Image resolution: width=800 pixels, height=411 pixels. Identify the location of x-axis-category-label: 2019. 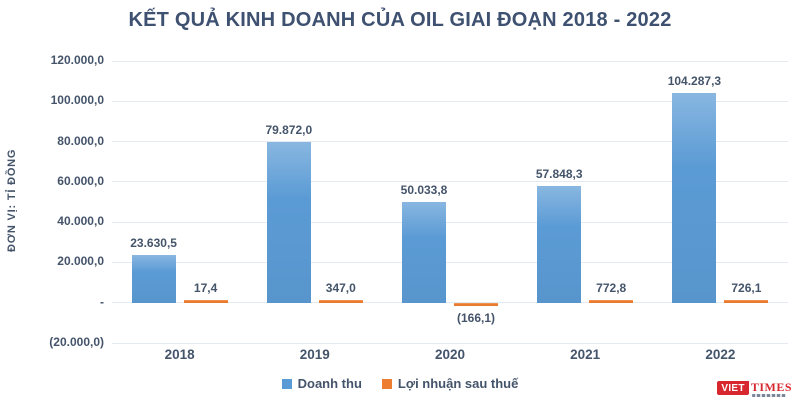
(314, 354).